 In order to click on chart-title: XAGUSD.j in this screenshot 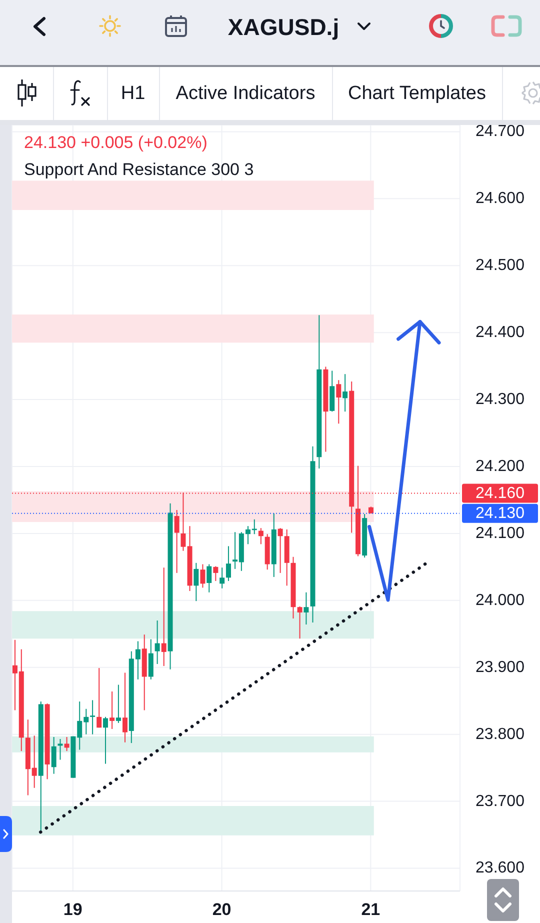, I will do `click(284, 27)`.